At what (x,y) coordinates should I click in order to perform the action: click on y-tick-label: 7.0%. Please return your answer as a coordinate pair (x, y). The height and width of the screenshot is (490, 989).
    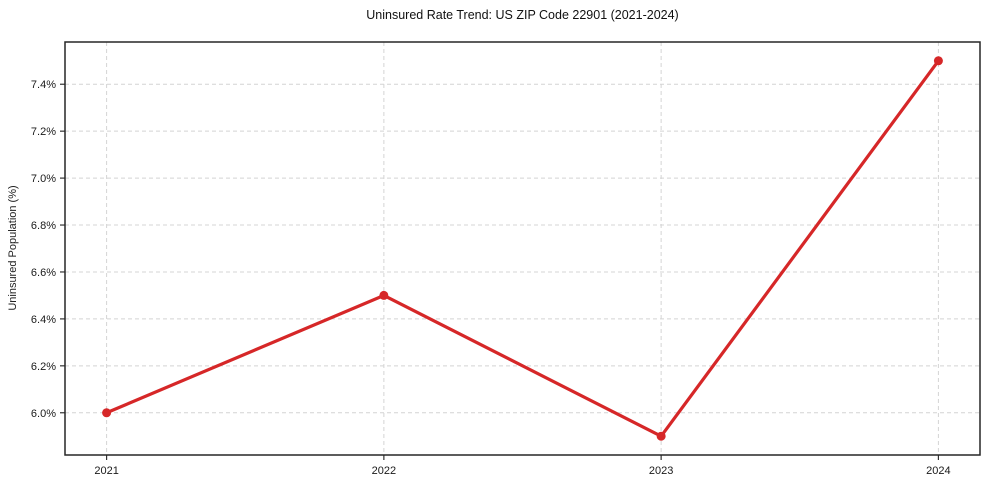
    Looking at the image, I should click on (43, 179).